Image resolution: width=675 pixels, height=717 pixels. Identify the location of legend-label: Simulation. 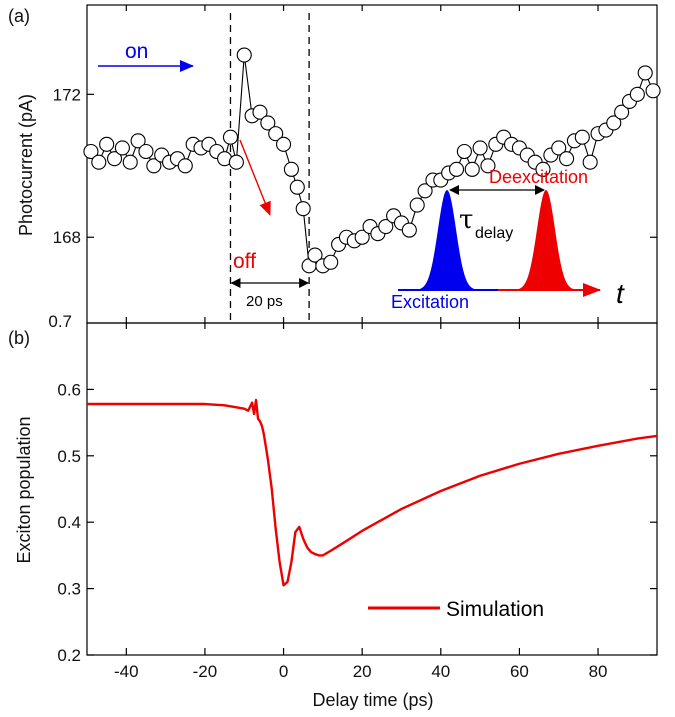
(495, 609).